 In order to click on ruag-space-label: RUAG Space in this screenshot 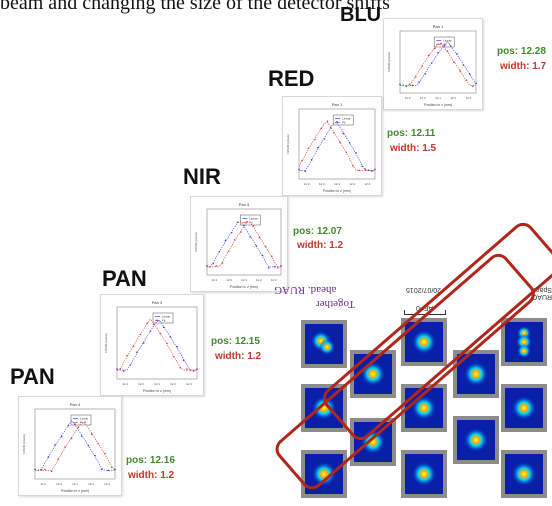, I will do `click(541, 293)`.